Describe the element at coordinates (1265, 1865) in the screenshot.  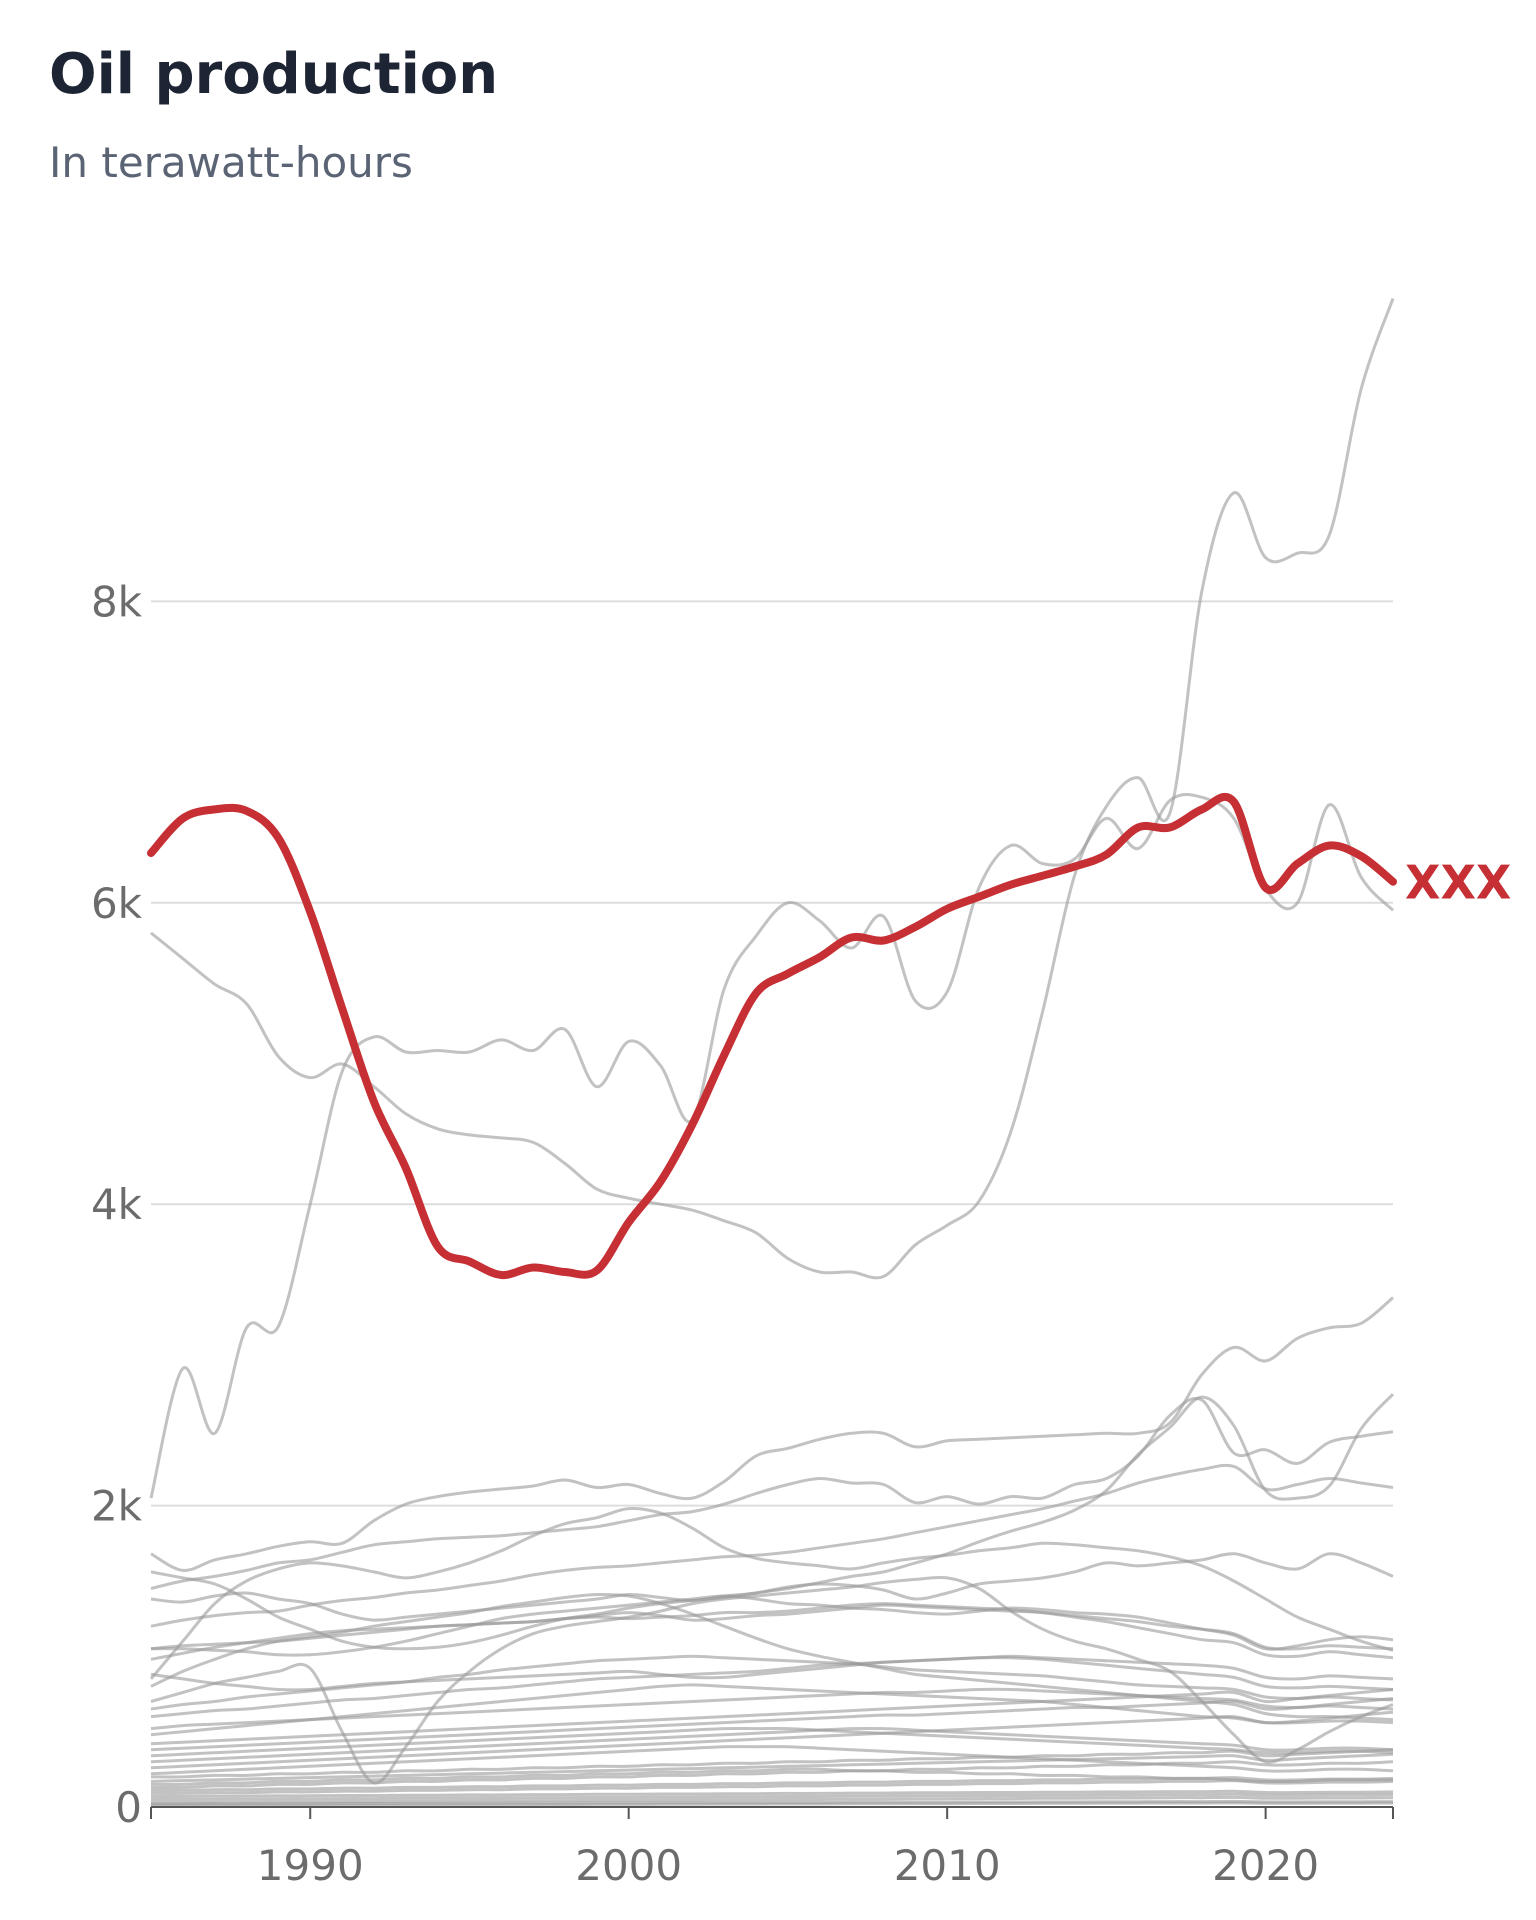
I see `x-tick-label: 2020` at that location.